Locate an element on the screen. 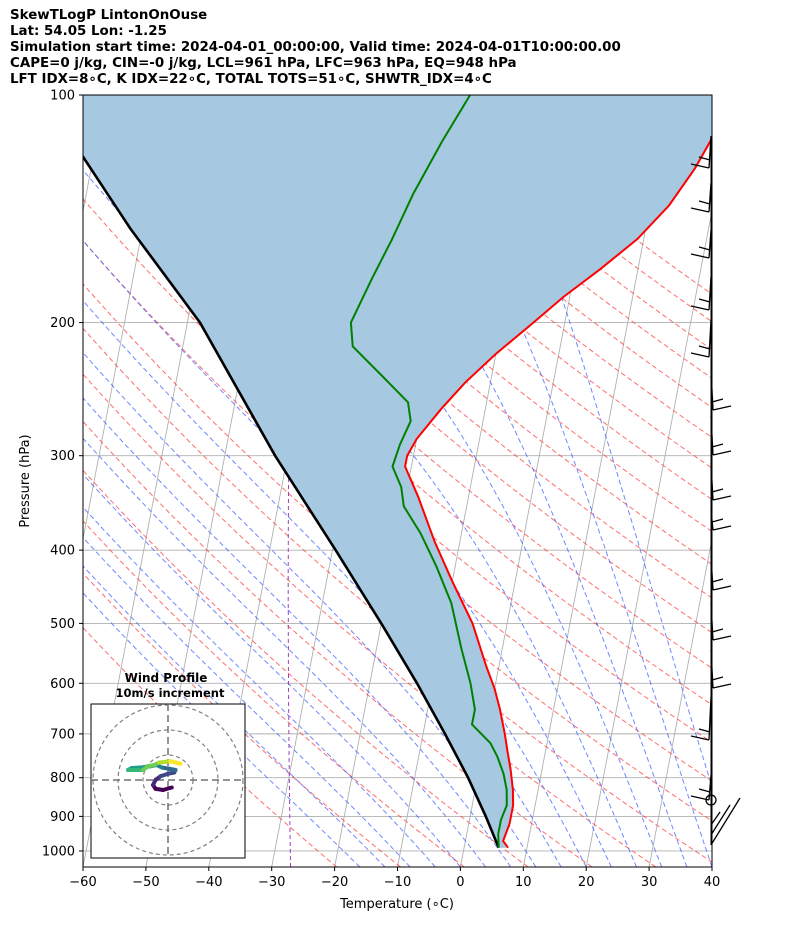 The image size is (794, 937). x-tick-label: 0 is located at coordinates (460, 882).